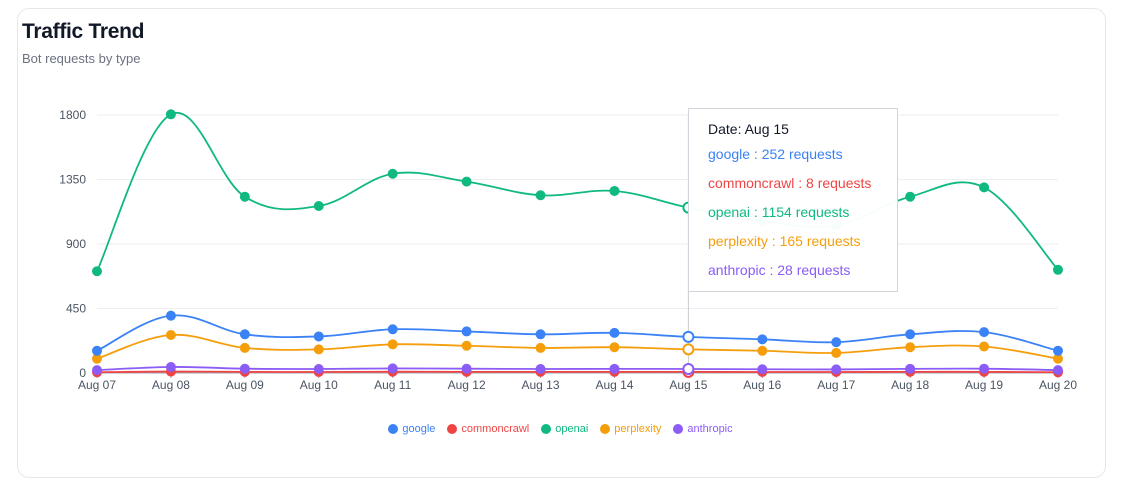 The width and height of the screenshot is (1121, 489). What do you see at coordinates (82, 373) in the screenshot?
I see `y-tick-label: 0` at bounding box center [82, 373].